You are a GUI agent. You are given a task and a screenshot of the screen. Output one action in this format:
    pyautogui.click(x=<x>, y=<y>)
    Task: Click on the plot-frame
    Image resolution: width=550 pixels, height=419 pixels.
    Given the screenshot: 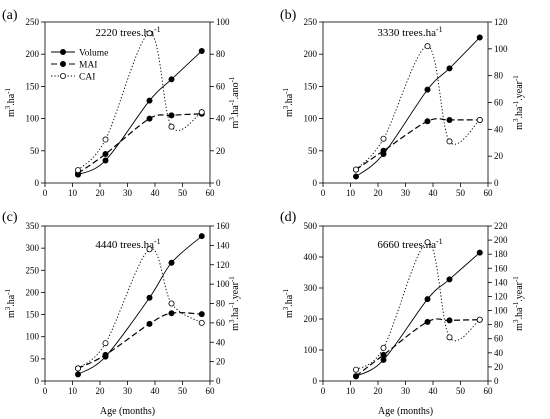 What is the action you would take?
    pyautogui.click(x=127, y=102)
    